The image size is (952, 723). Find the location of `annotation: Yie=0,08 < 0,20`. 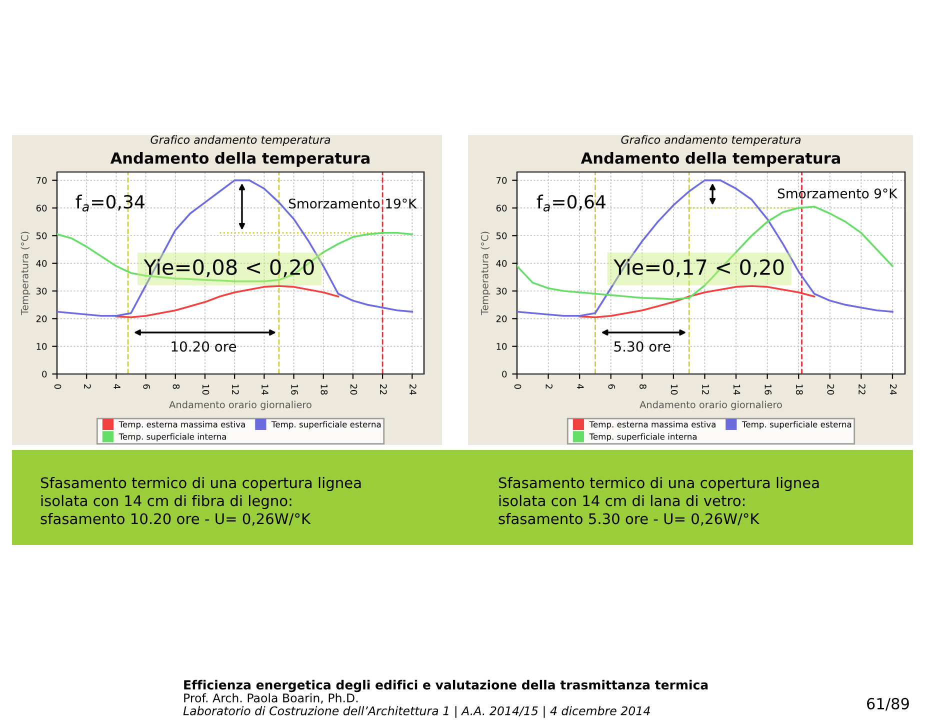

annotation: Yie=0,08 < 0,20 is located at coordinates (229, 268).